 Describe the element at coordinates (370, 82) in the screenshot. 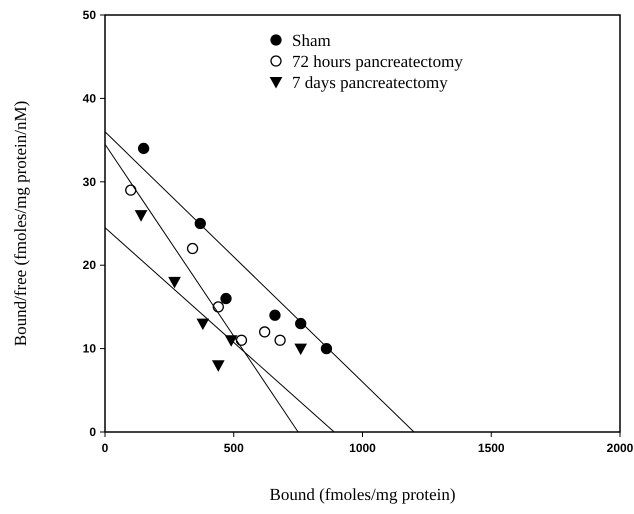

I see `legend-label: 7 days pancreatectomy` at that location.